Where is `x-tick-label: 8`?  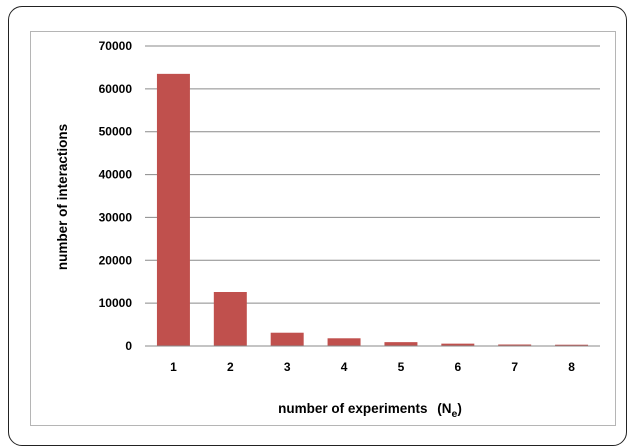
x-tick-label: 8 is located at coordinates (571, 367).